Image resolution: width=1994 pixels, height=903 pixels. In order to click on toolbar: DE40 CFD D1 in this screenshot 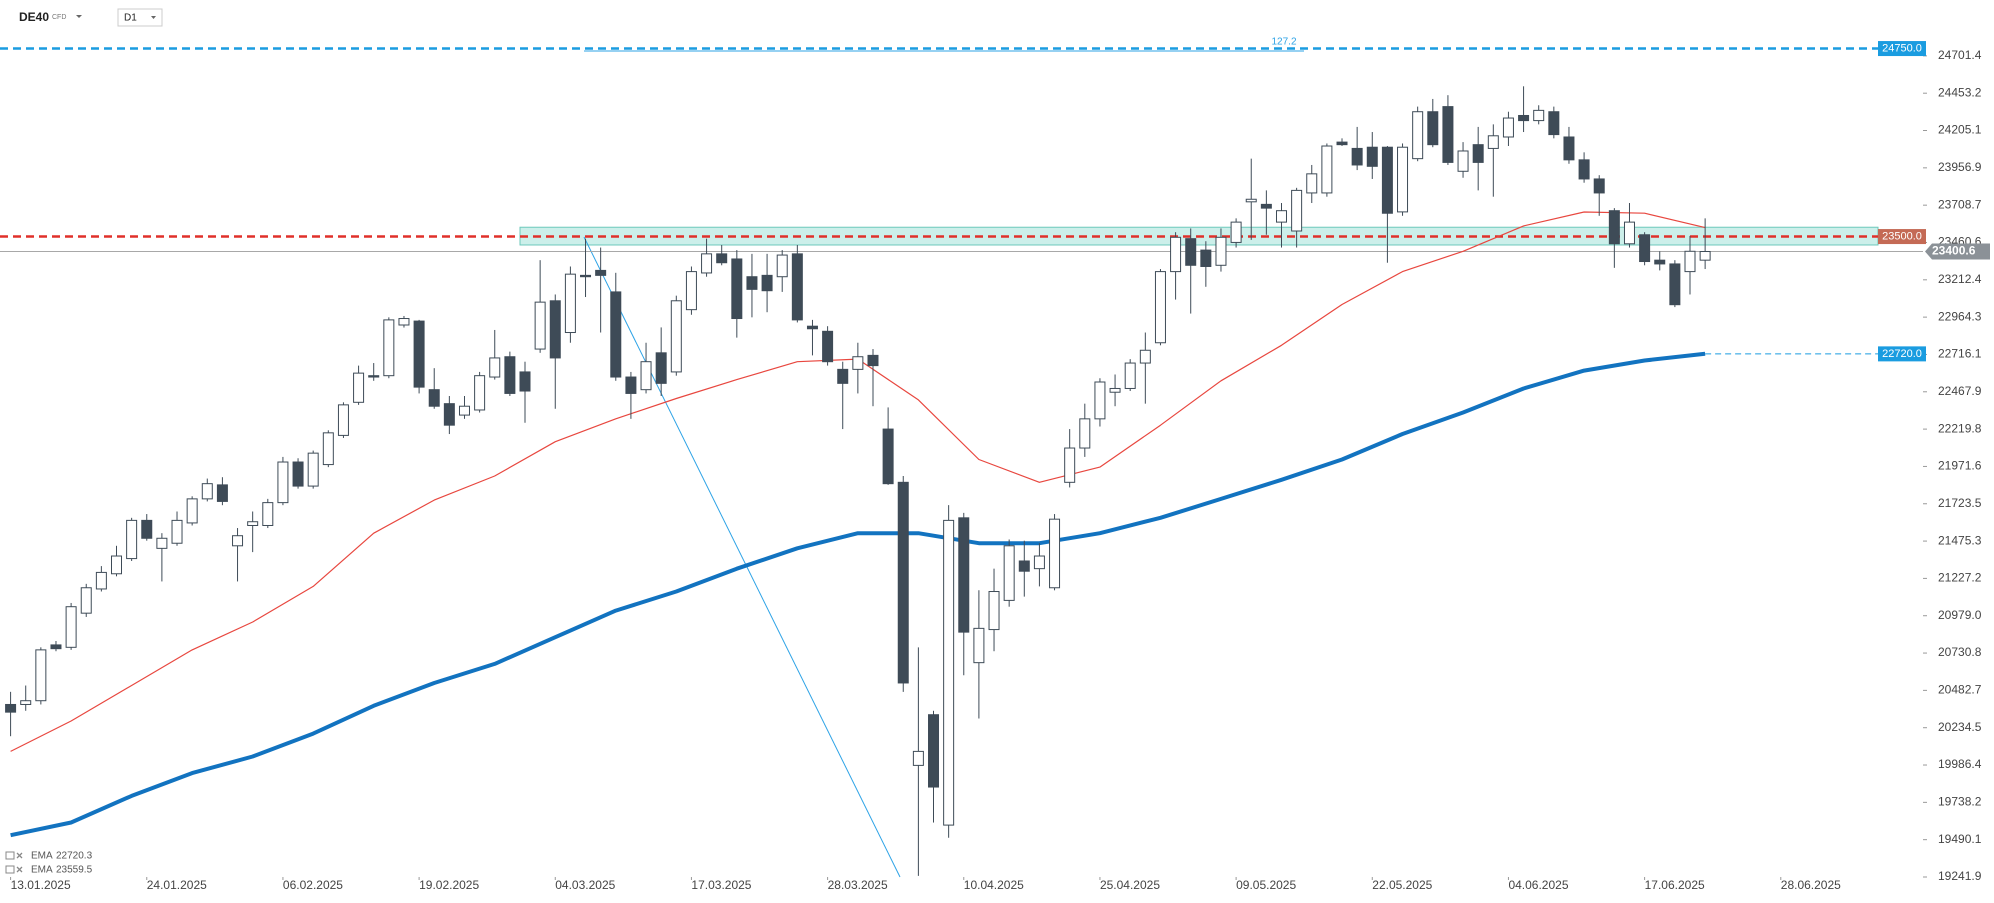, I will do `click(91, 17)`.